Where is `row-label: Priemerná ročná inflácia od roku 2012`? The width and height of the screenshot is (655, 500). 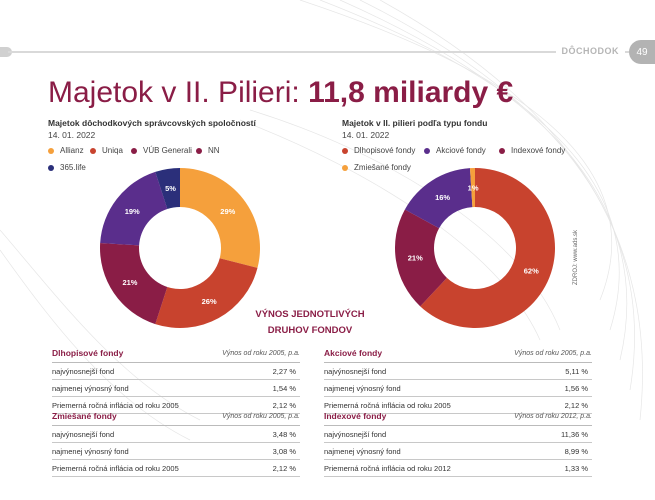
row-label: Priemerná ročná inflácia od roku 2012 is located at coordinates (407, 468).